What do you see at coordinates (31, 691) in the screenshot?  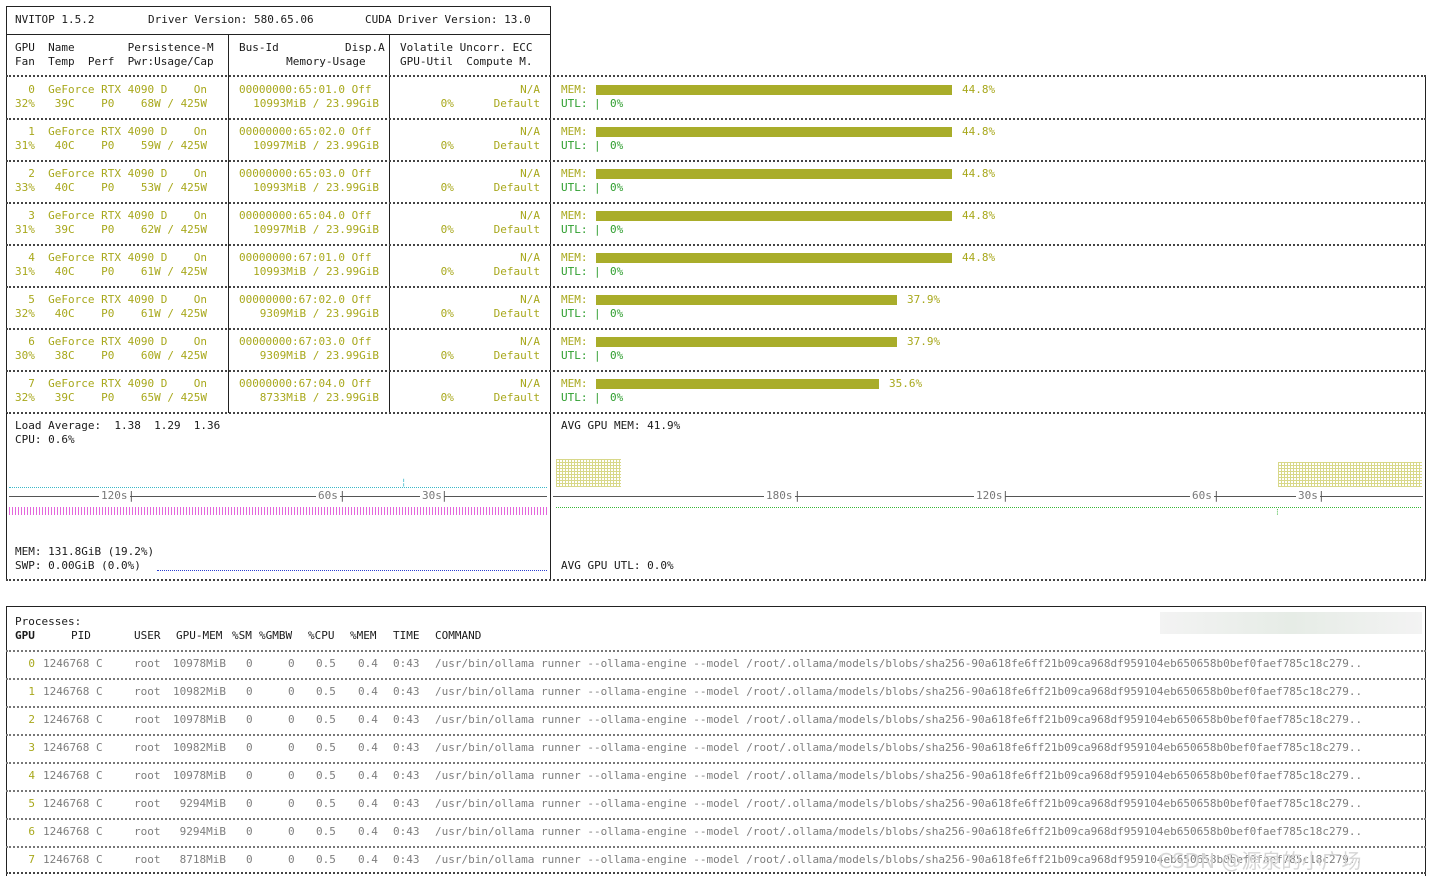 I see `proc-gpu: 1` at bounding box center [31, 691].